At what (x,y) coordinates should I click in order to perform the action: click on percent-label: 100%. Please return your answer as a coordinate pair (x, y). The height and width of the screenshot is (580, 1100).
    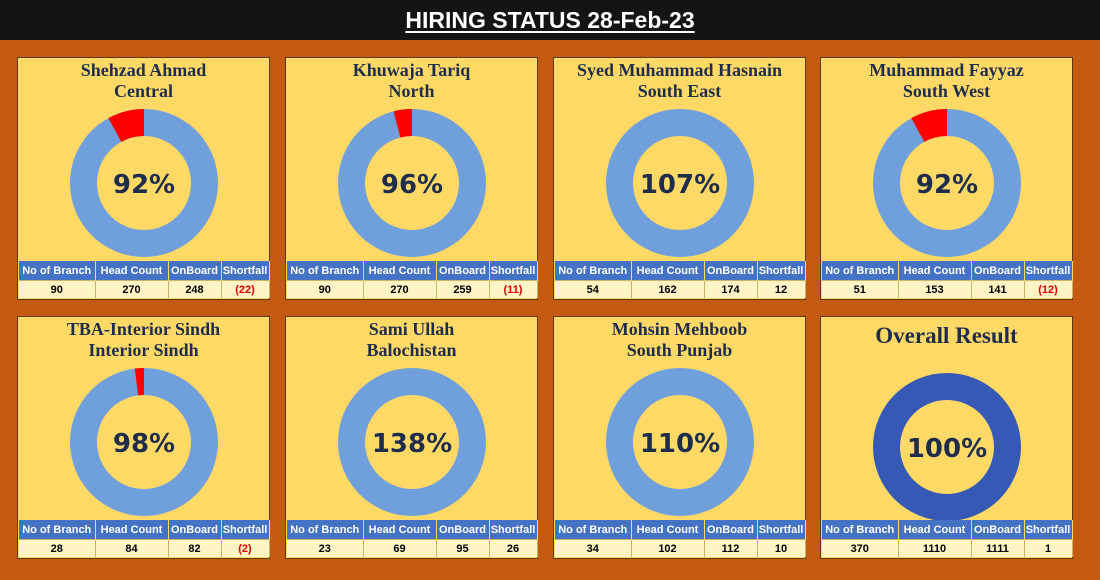
    Looking at the image, I should click on (947, 449).